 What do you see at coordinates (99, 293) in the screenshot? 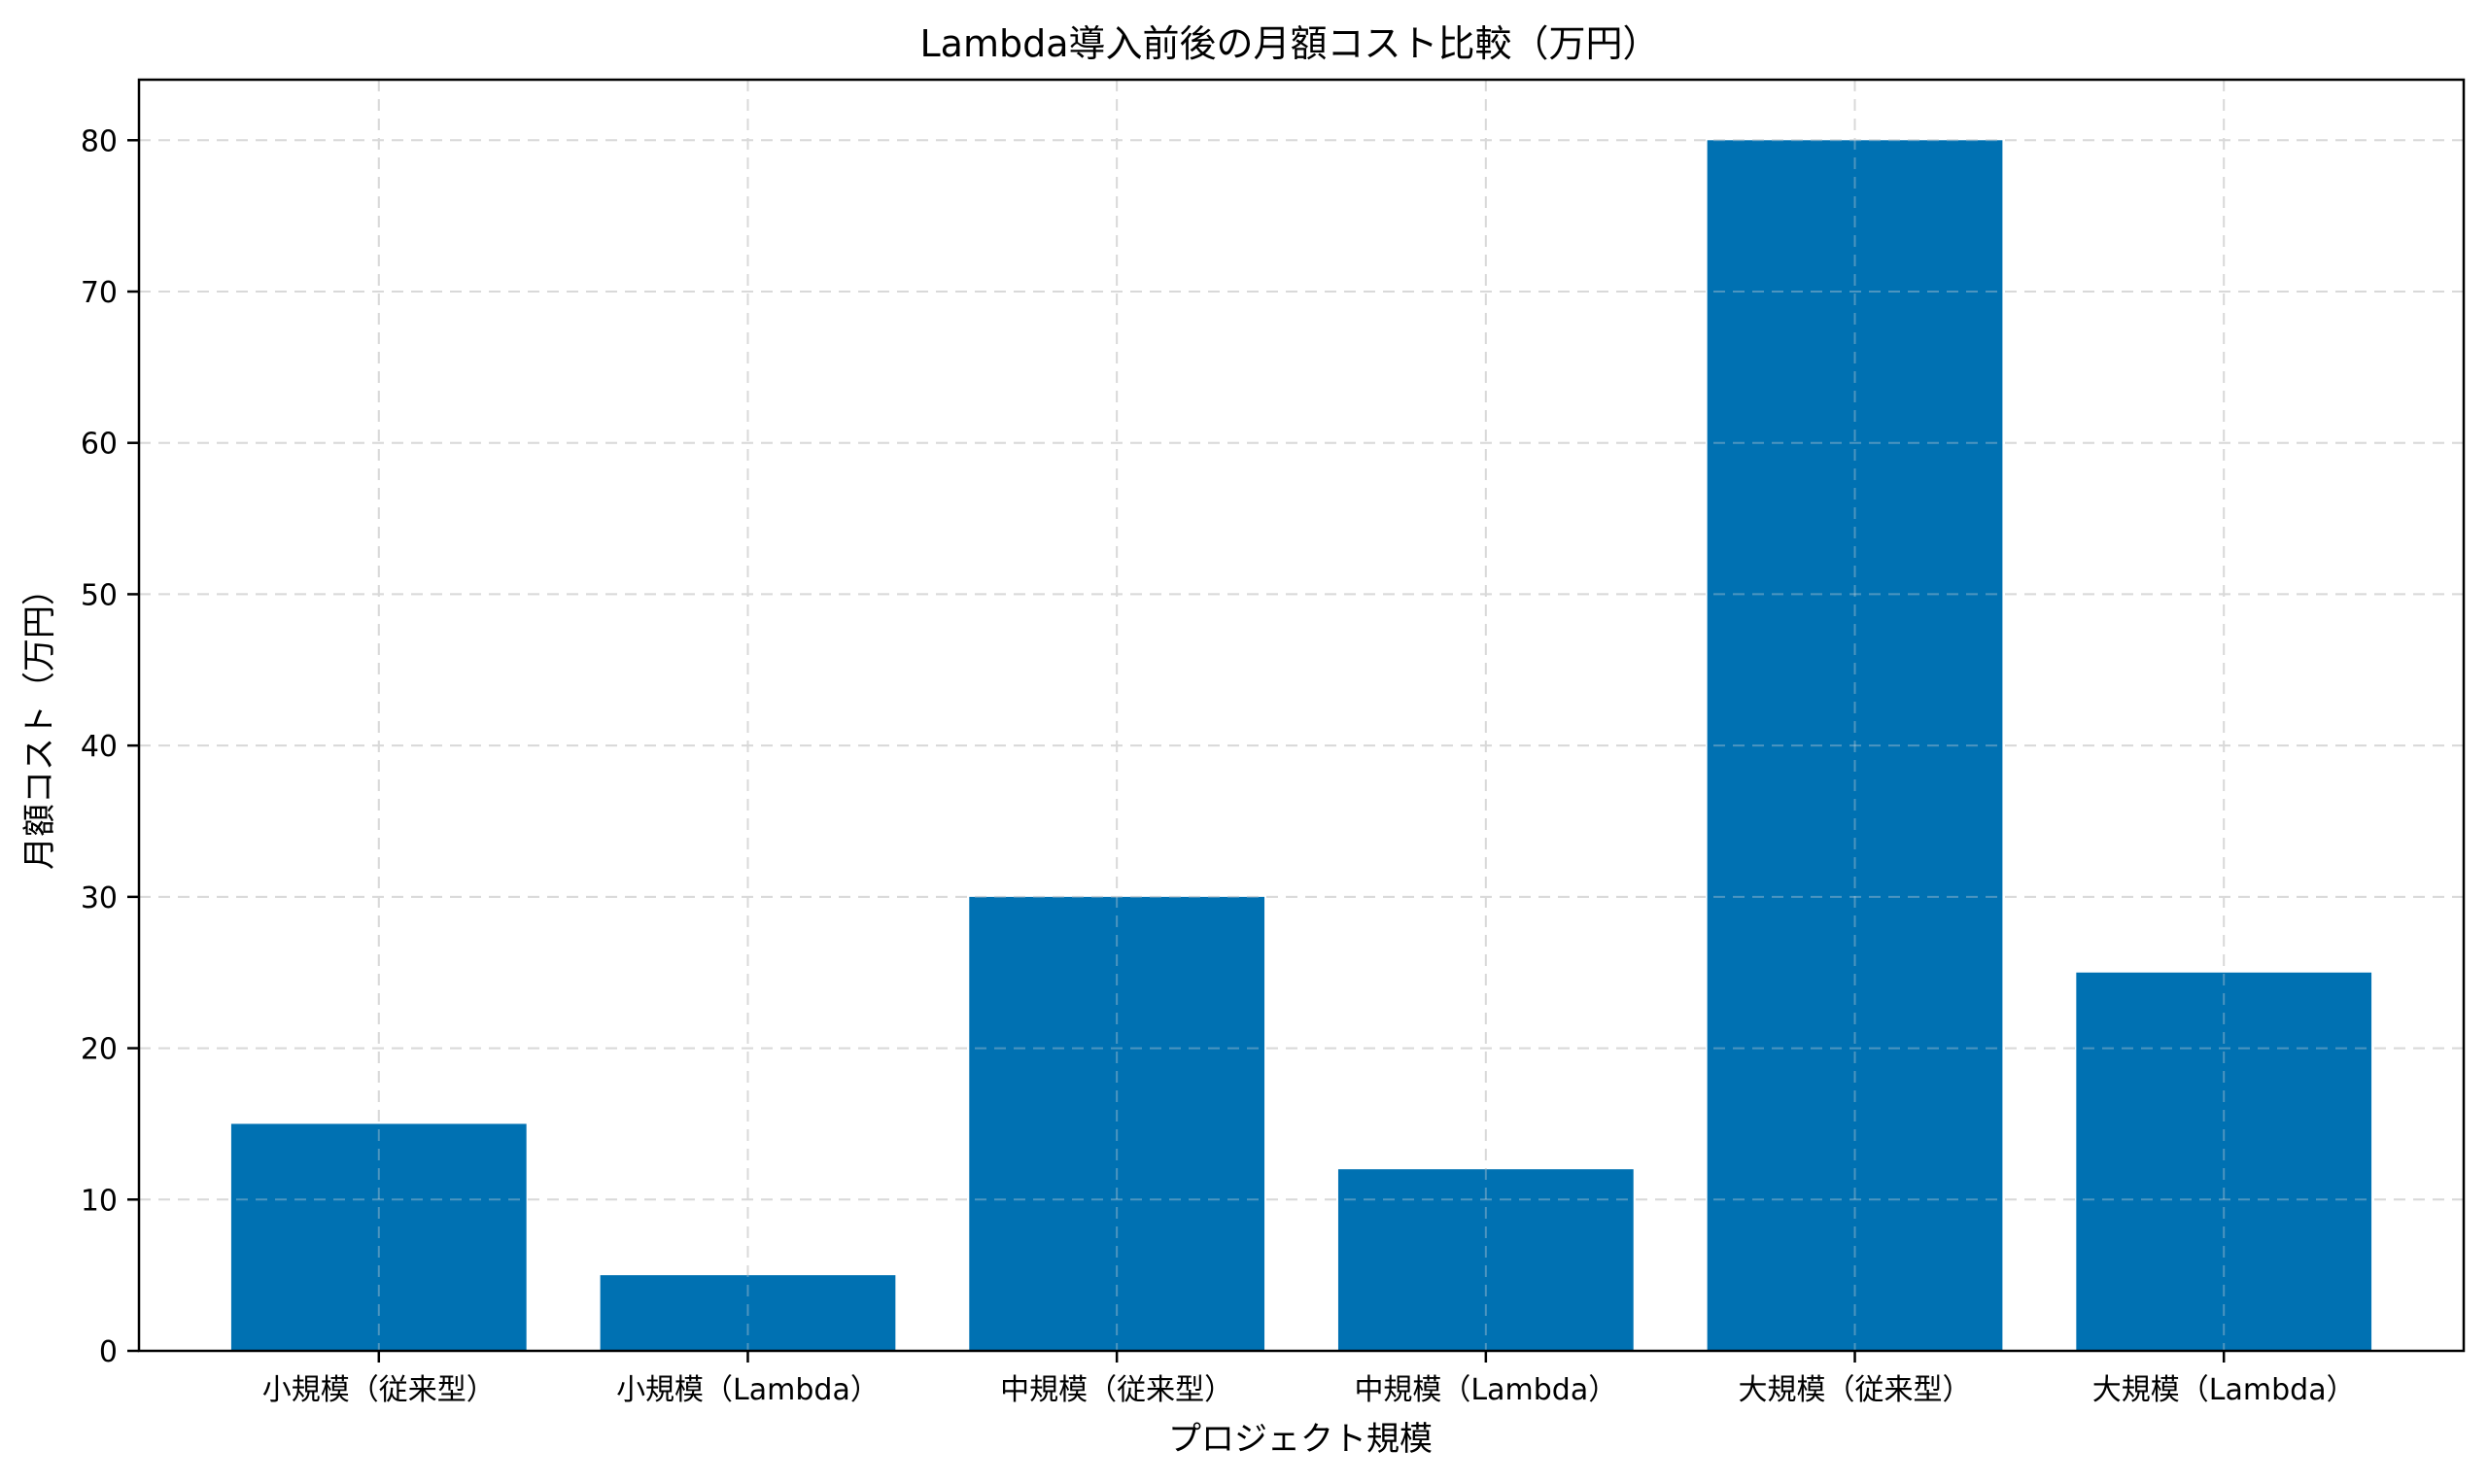
I see `y-tick-label: 70` at bounding box center [99, 293].